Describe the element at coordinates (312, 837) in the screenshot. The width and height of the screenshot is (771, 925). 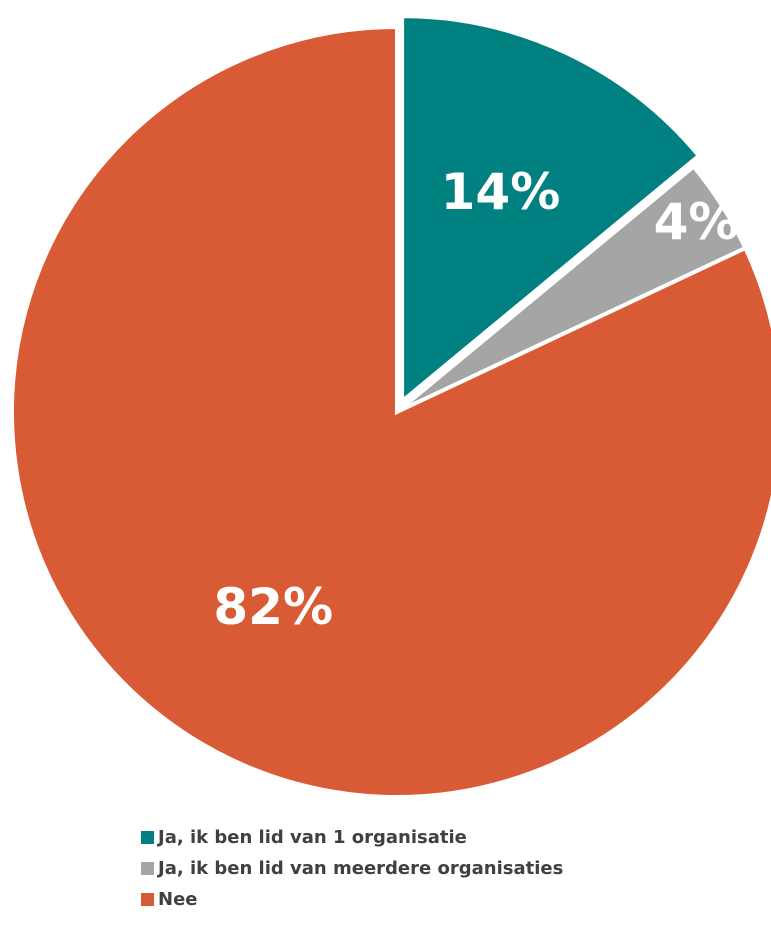
I see `legend-label: Ja, ik ben lid van 1 organisatie` at that location.